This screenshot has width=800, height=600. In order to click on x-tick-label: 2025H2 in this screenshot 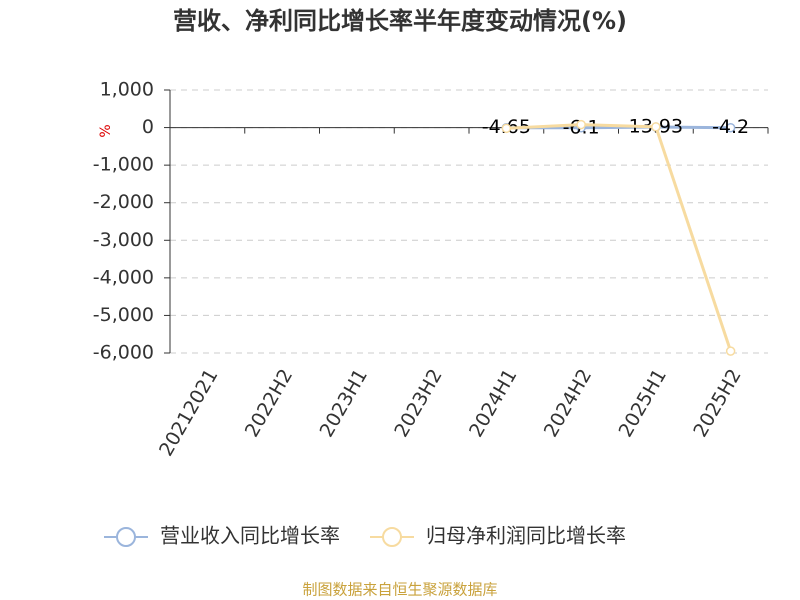, I will do `click(717, 403)`.